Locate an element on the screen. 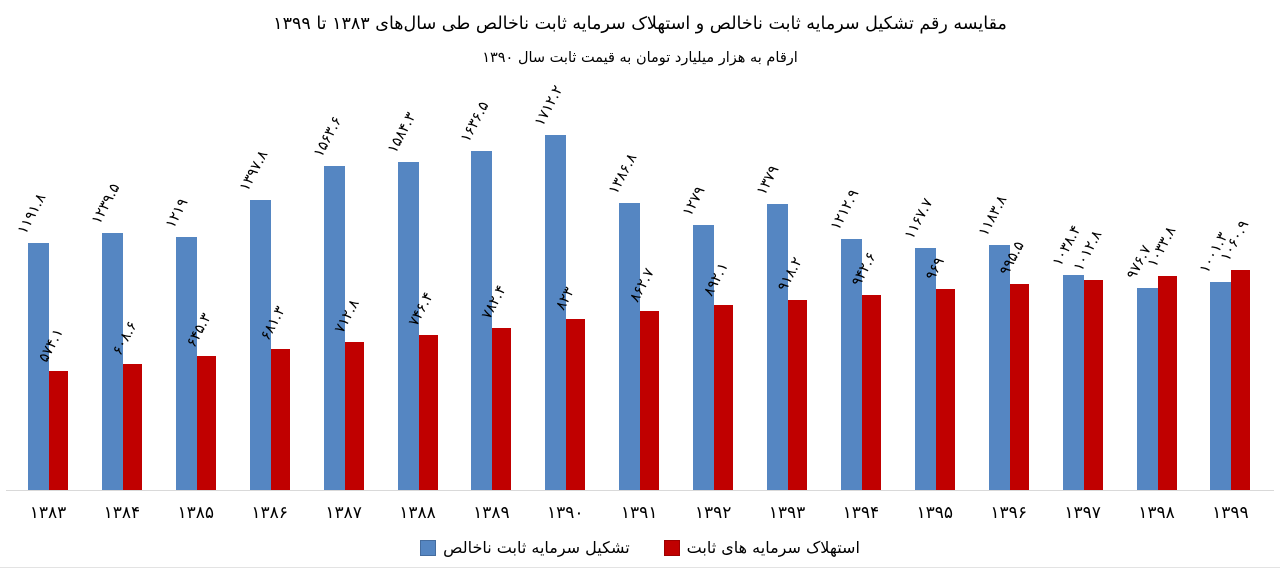 The height and width of the screenshot is (573, 1280). legend-item-depreciation: استهلاک سرمایه های ثابت is located at coordinates (761, 547).